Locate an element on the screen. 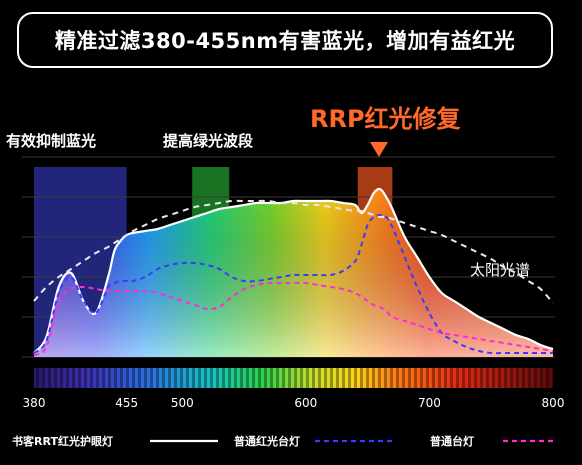 This screenshot has width=582, height=465. x-tick-label-4: 700 is located at coordinates (429, 403).